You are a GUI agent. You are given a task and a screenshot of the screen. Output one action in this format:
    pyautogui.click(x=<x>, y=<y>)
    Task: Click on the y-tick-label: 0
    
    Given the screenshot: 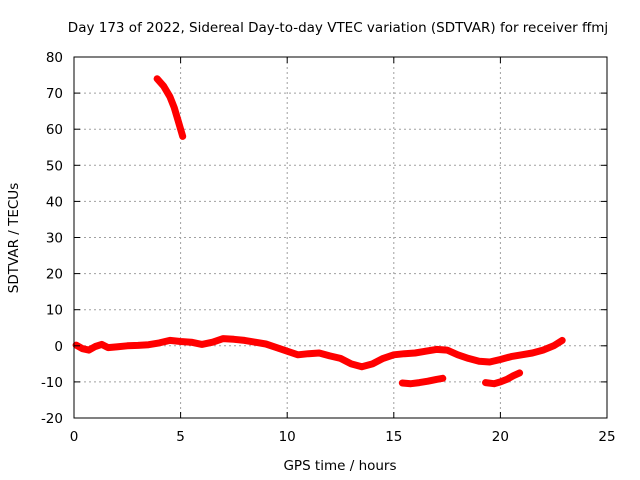 What is the action you would take?
    pyautogui.click(x=58, y=347)
    